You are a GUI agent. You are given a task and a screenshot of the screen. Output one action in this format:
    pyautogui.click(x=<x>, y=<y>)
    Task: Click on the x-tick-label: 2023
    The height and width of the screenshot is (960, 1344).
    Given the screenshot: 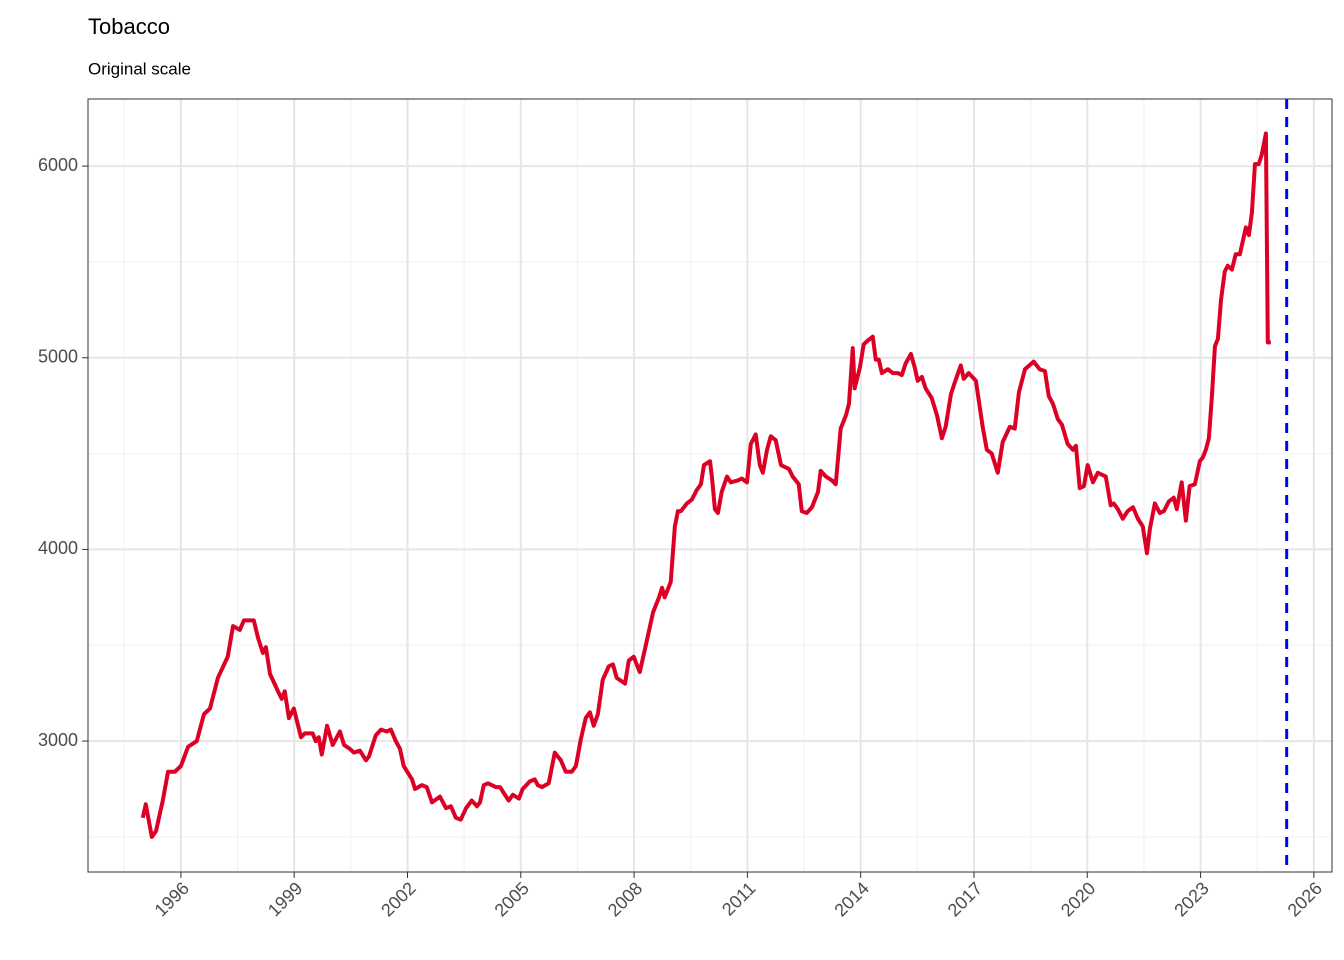 What is the action you would take?
    pyautogui.click(x=1191, y=899)
    